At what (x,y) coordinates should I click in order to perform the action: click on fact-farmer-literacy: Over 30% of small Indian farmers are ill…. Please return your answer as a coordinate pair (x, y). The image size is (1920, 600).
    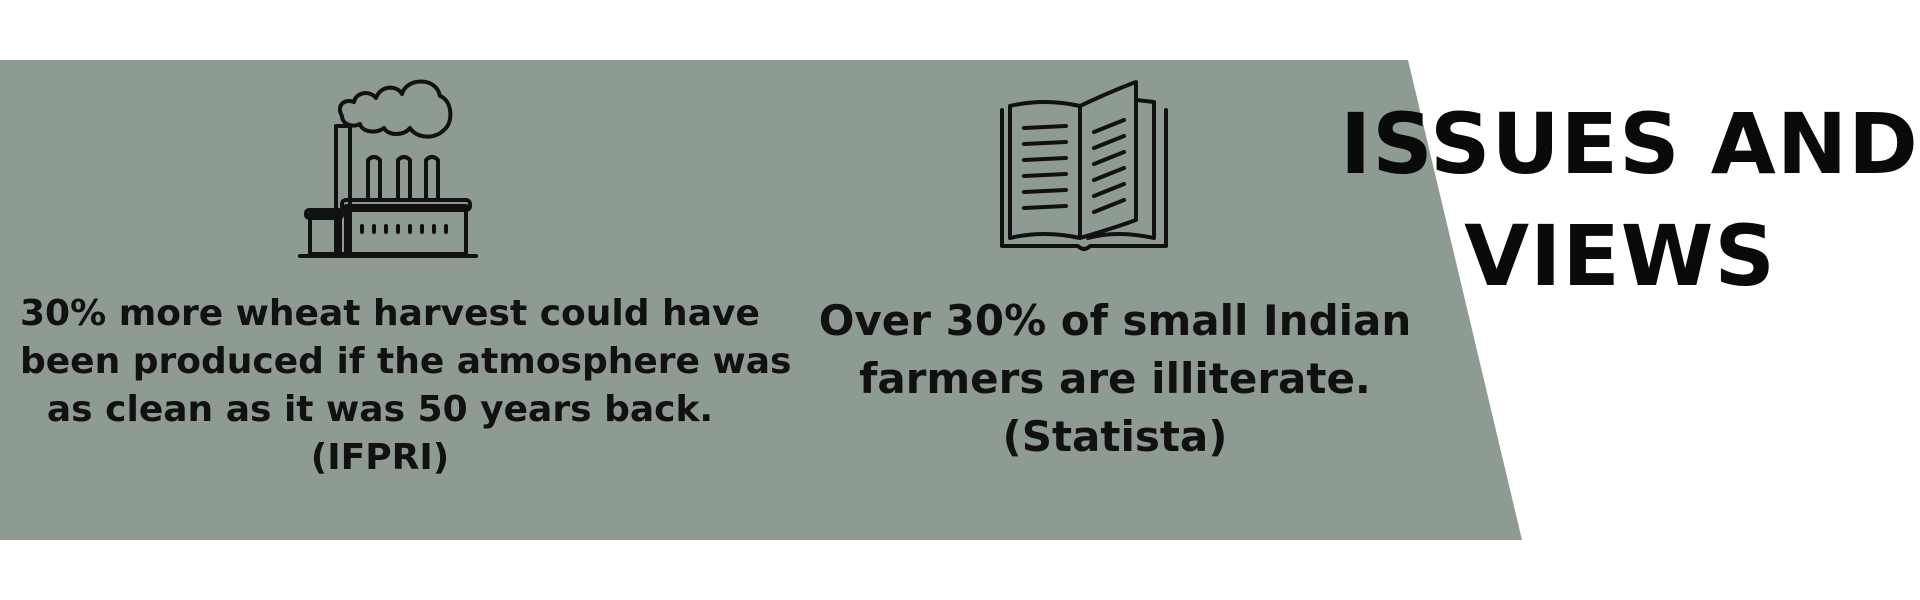
    Looking at the image, I should click on (1115, 379).